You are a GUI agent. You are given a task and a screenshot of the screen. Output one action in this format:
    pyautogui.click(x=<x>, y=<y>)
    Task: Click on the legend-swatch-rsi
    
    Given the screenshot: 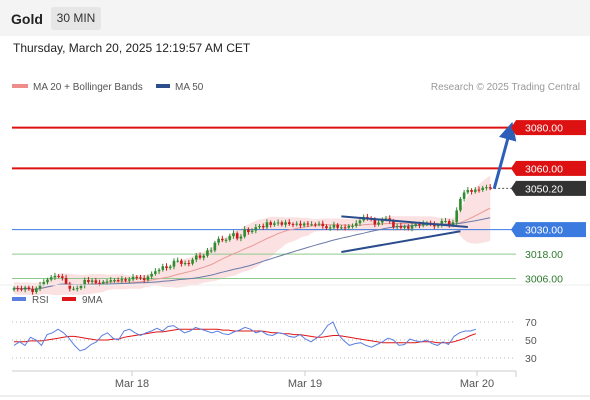 What is the action you would take?
    pyautogui.click(x=19, y=299)
    